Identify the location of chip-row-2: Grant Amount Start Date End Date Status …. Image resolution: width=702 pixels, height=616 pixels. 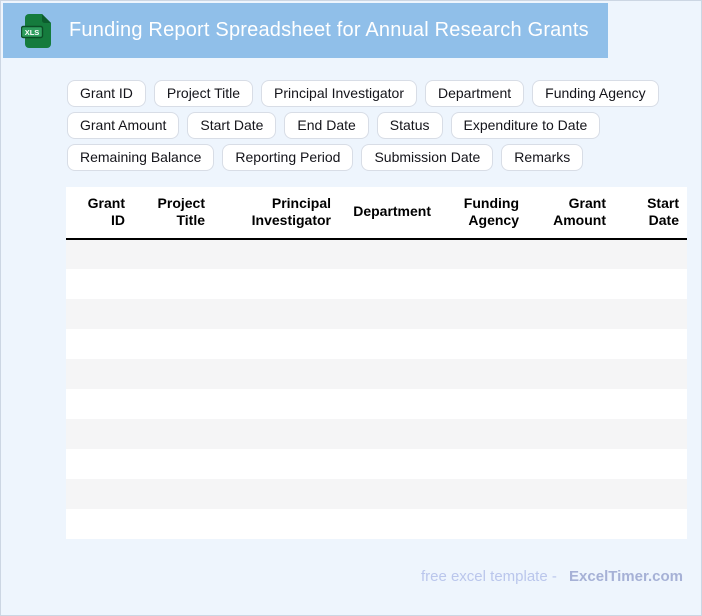
(377, 125).